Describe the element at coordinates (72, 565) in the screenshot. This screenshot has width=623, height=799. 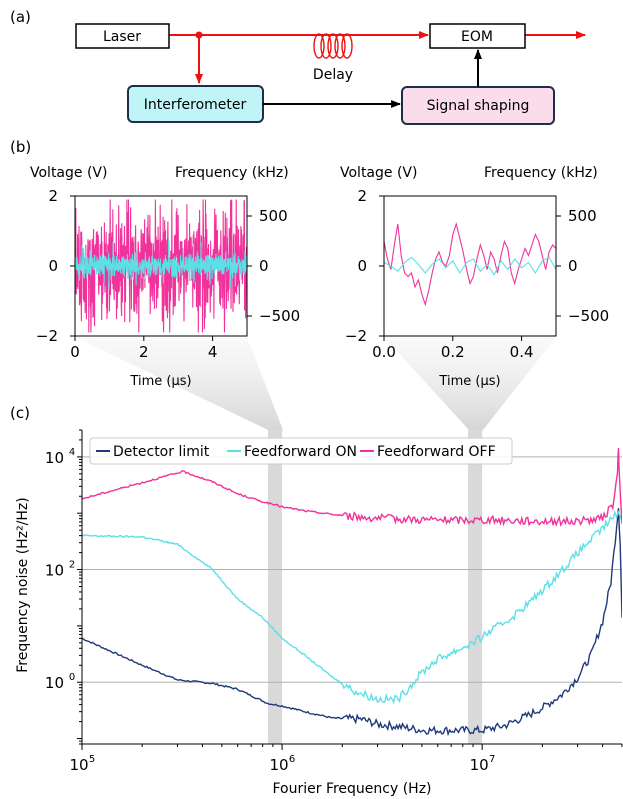
I see `y-tick-exponent: 2` at that location.